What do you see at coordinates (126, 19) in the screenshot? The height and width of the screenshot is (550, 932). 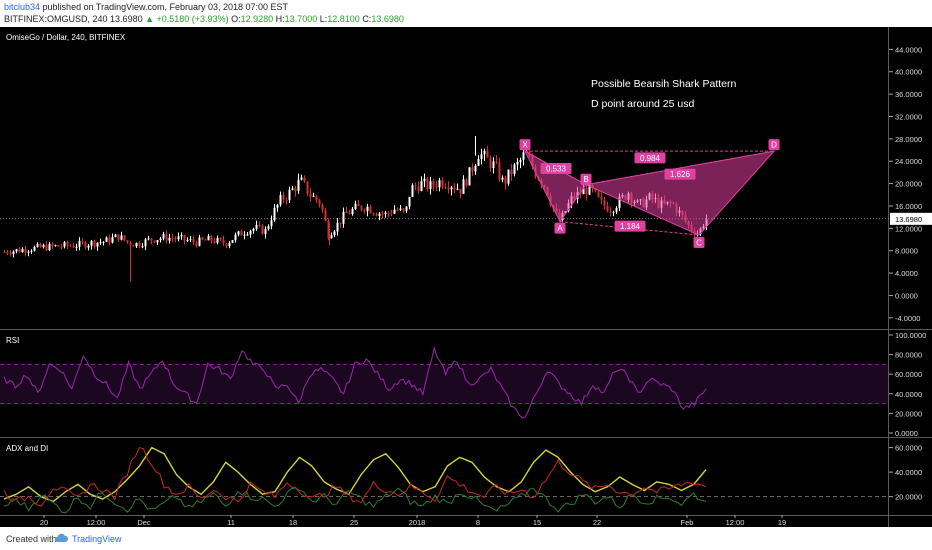 I see `last-price: 13.6980` at bounding box center [126, 19].